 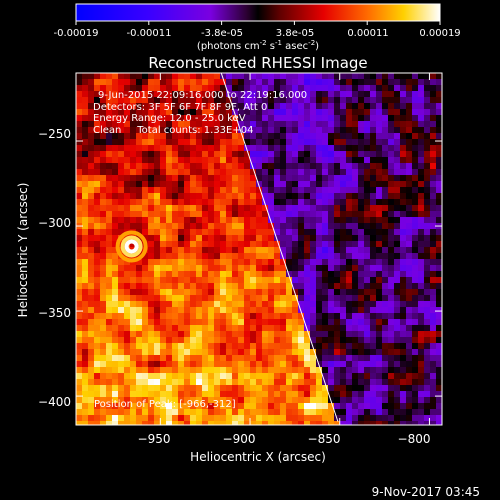 What do you see at coordinates (54, 223) in the screenshot?
I see `y-tick-label: −300` at bounding box center [54, 223].